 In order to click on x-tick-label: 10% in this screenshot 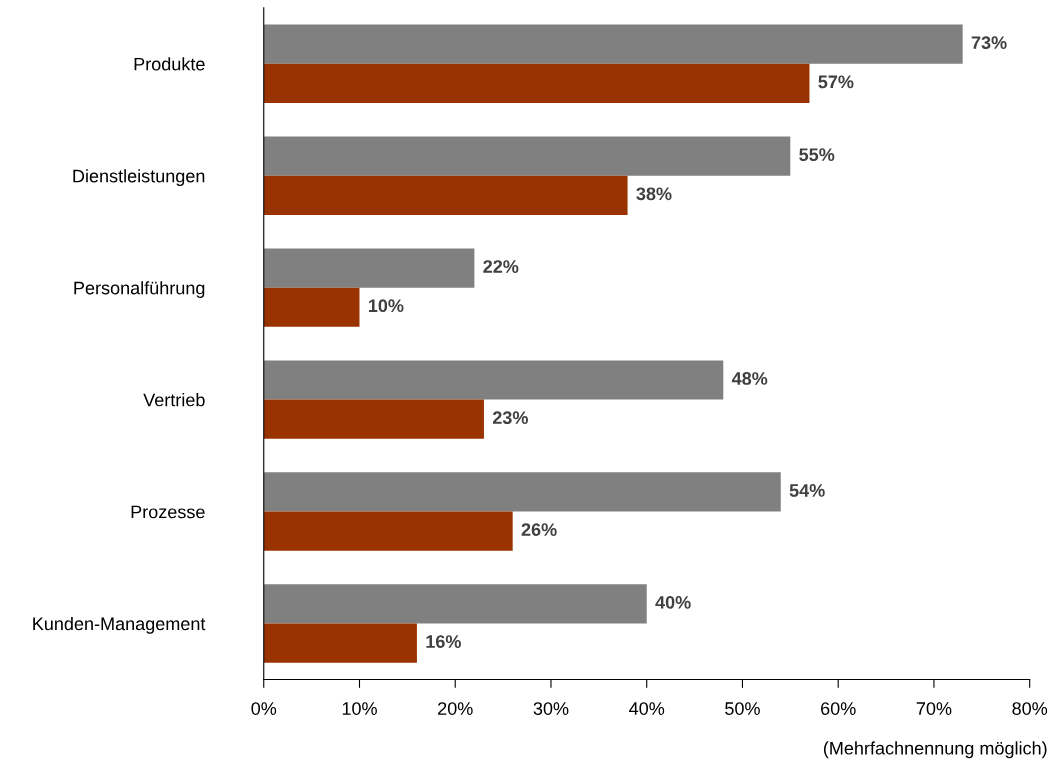, I will do `click(359, 708)`.